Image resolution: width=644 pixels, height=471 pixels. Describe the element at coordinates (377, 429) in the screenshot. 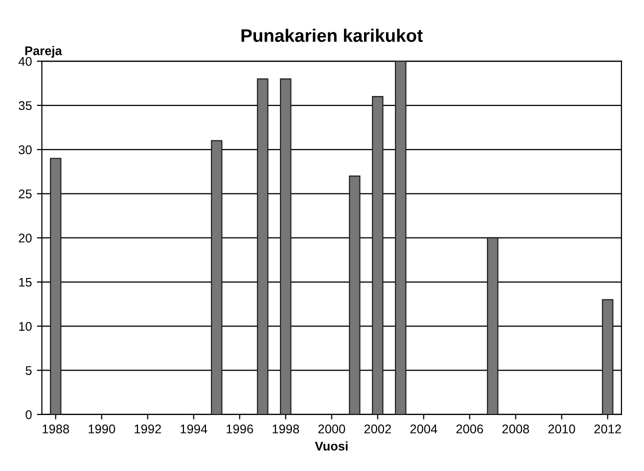

I see `x-tick-label: 2002` at that location.